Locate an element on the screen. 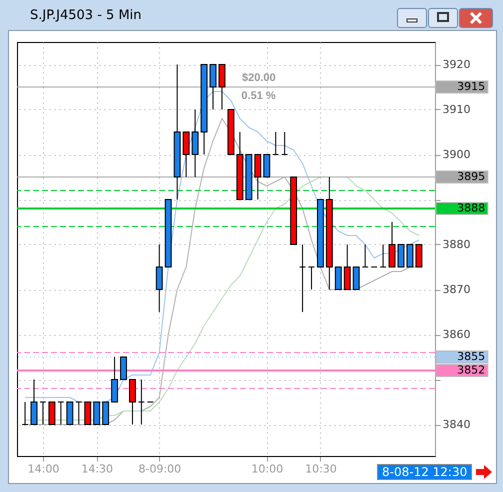 Image resolution: width=503 pixels, height=492 pixels. ref-line-label: 3888 is located at coordinates (471, 208).